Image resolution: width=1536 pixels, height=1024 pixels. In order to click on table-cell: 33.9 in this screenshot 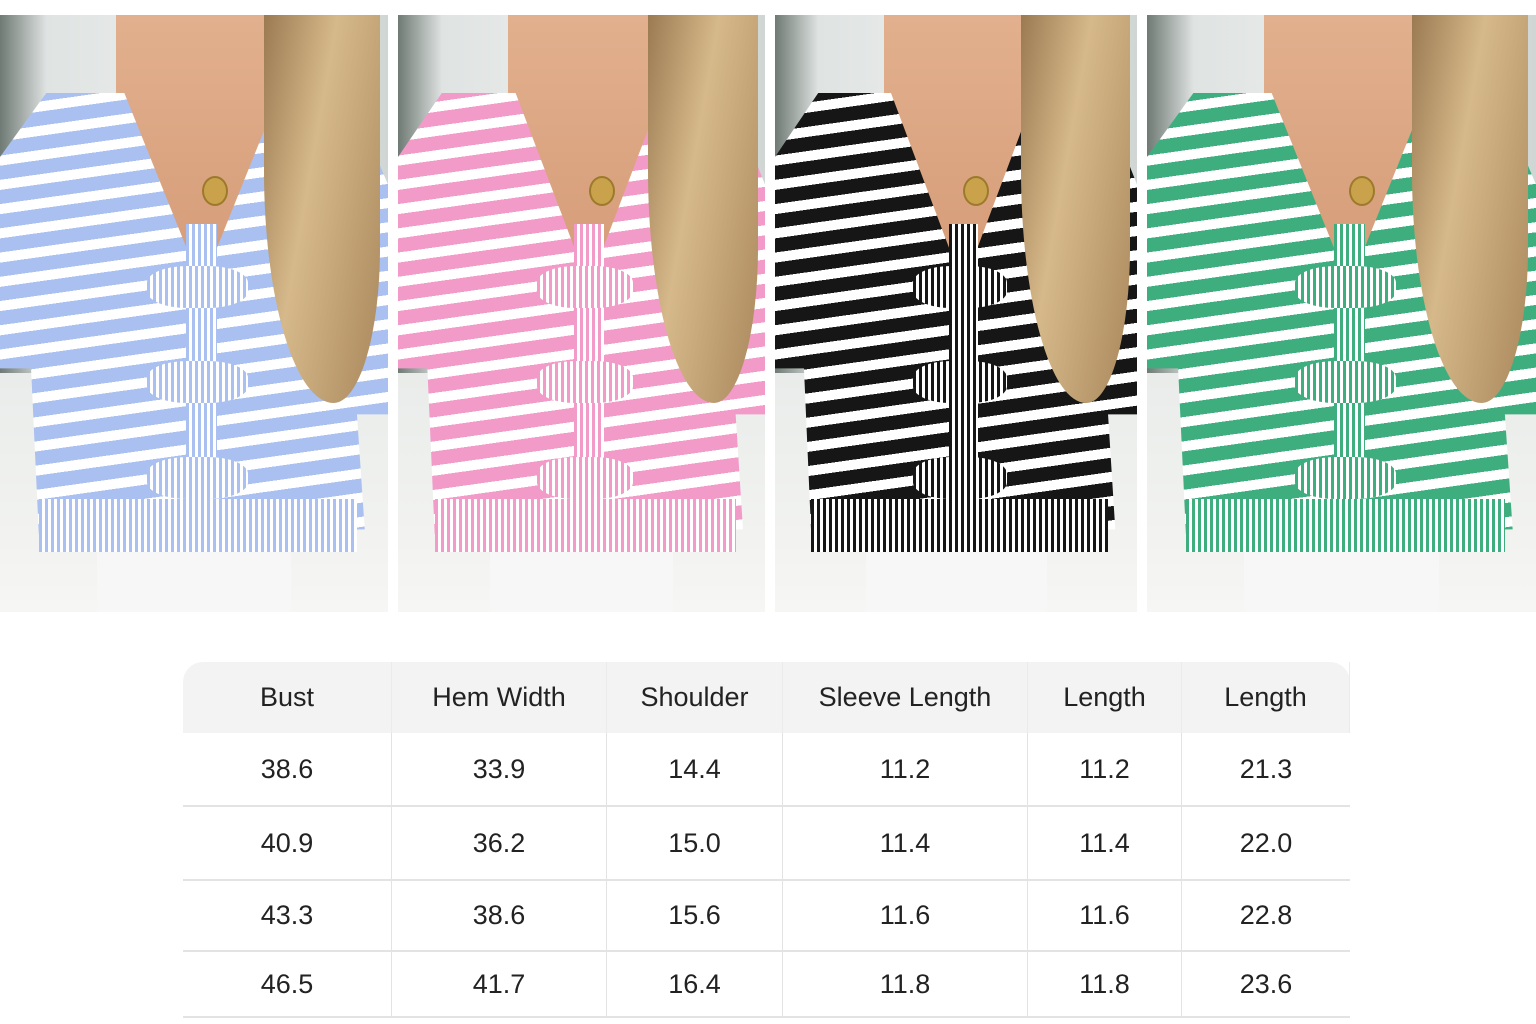, I will do `click(499, 769)`.